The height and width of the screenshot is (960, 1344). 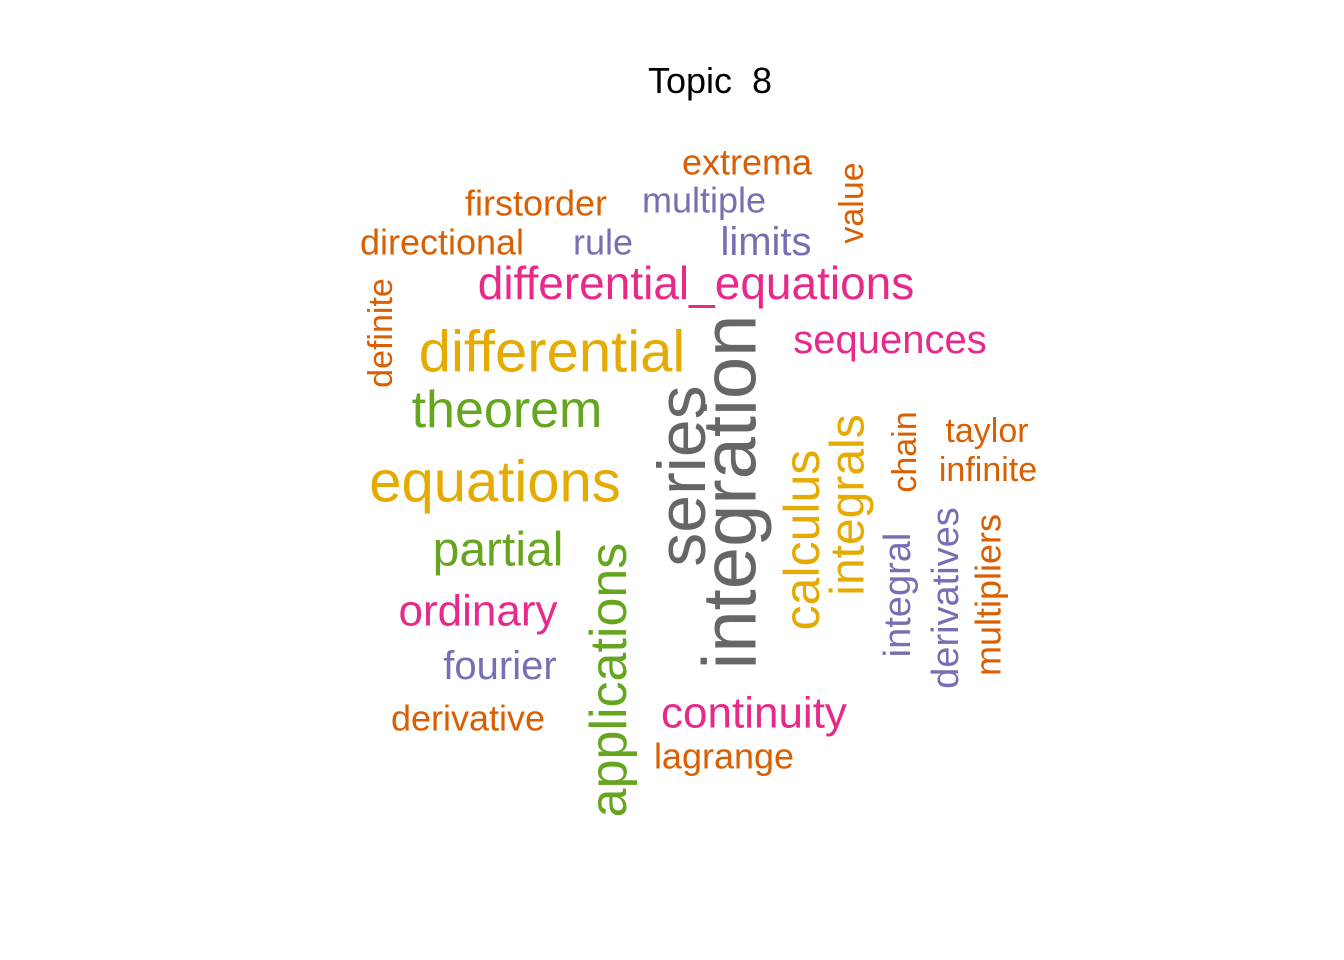 What do you see at coordinates (730, 492) in the screenshot?
I see `word-integration: integration` at bounding box center [730, 492].